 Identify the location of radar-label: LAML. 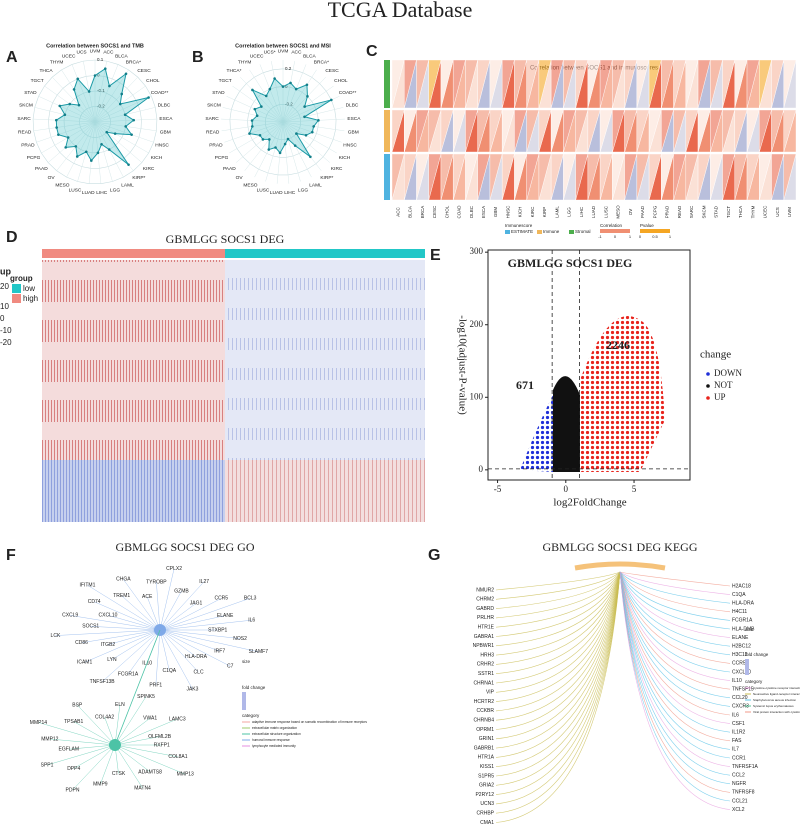
(127, 185).